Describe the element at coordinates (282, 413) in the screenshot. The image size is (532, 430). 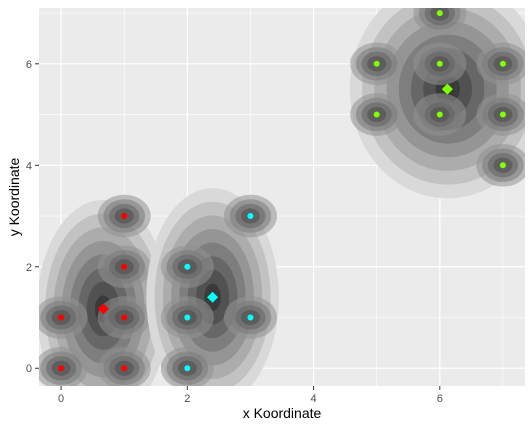
I see `x-axis-title: x Koordinate` at that location.